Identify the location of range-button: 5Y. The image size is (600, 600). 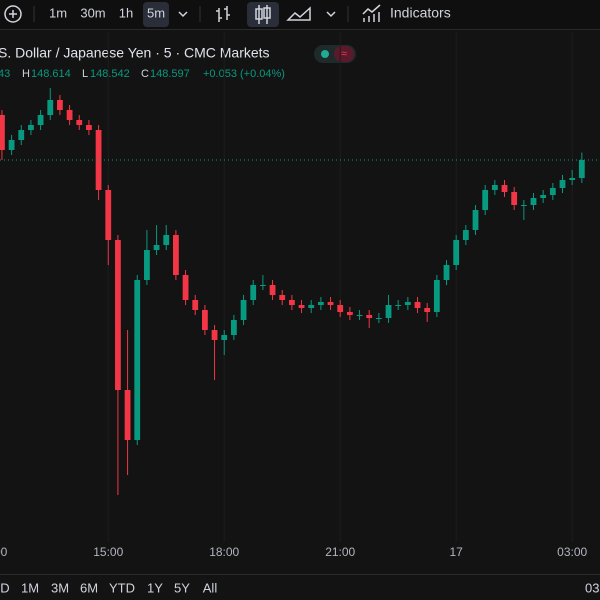
(182, 587).